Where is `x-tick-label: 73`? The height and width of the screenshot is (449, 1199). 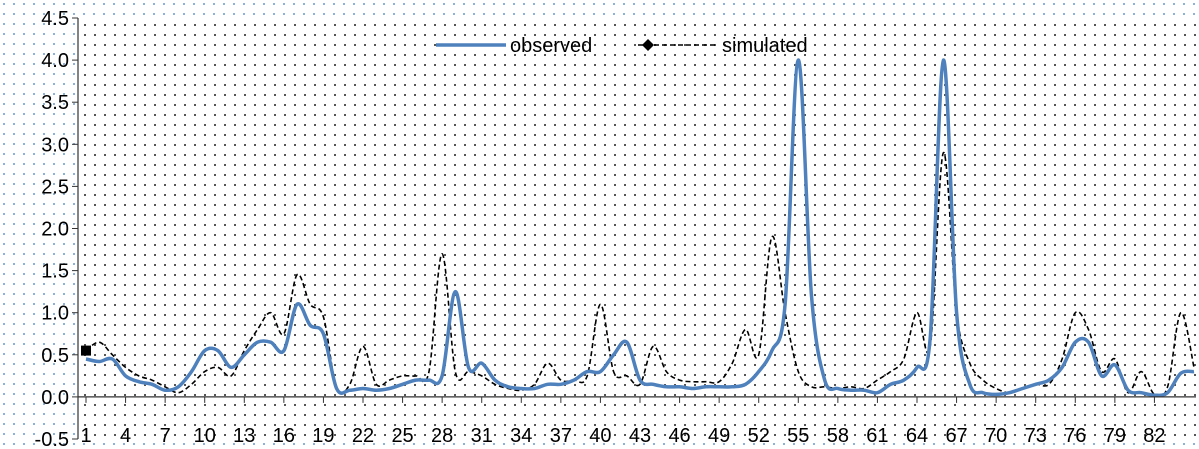 x-tick-label: 73 is located at coordinates (1036, 436).